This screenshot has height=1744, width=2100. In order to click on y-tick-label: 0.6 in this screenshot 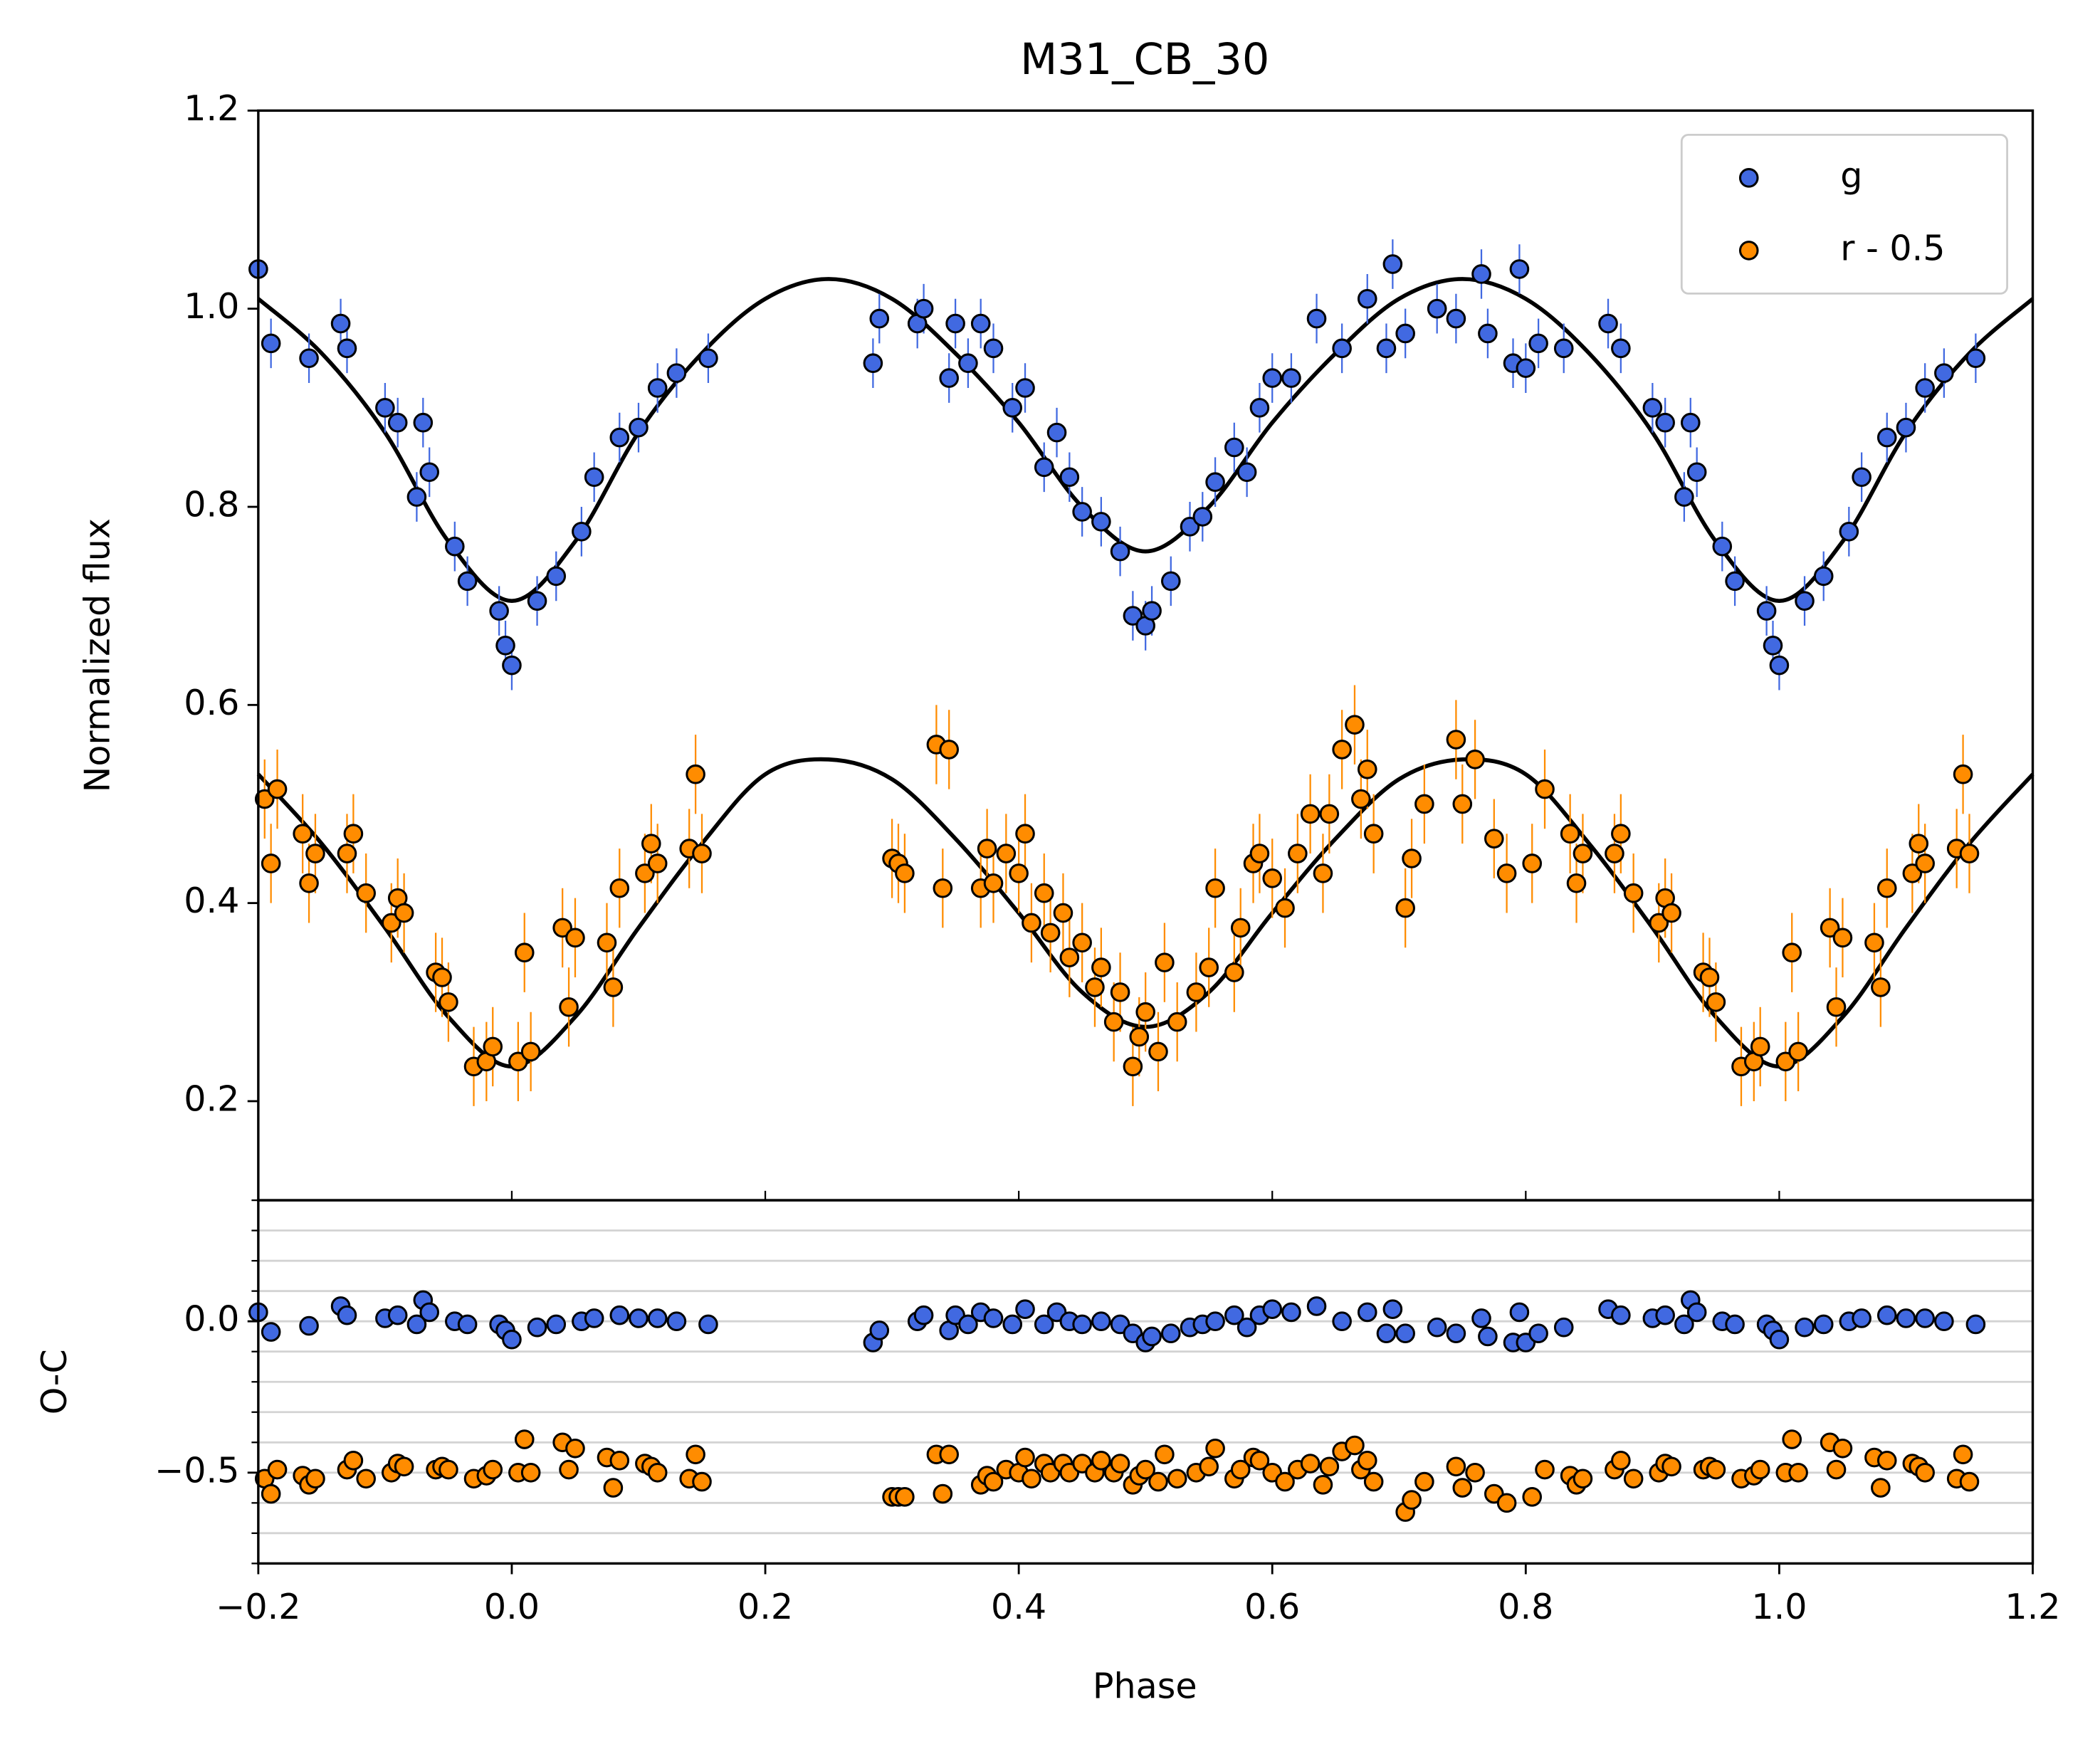, I will do `click(211, 702)`.